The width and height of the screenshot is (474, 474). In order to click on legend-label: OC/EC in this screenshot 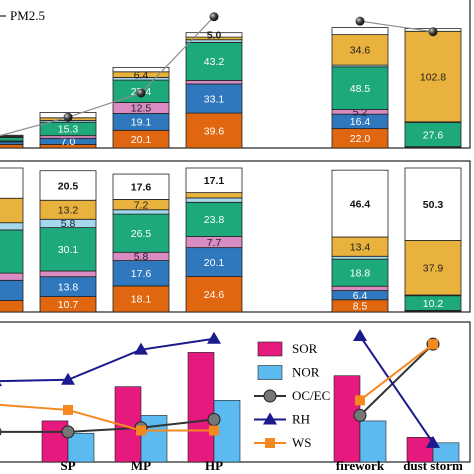, I will do `click(311, 395)`.